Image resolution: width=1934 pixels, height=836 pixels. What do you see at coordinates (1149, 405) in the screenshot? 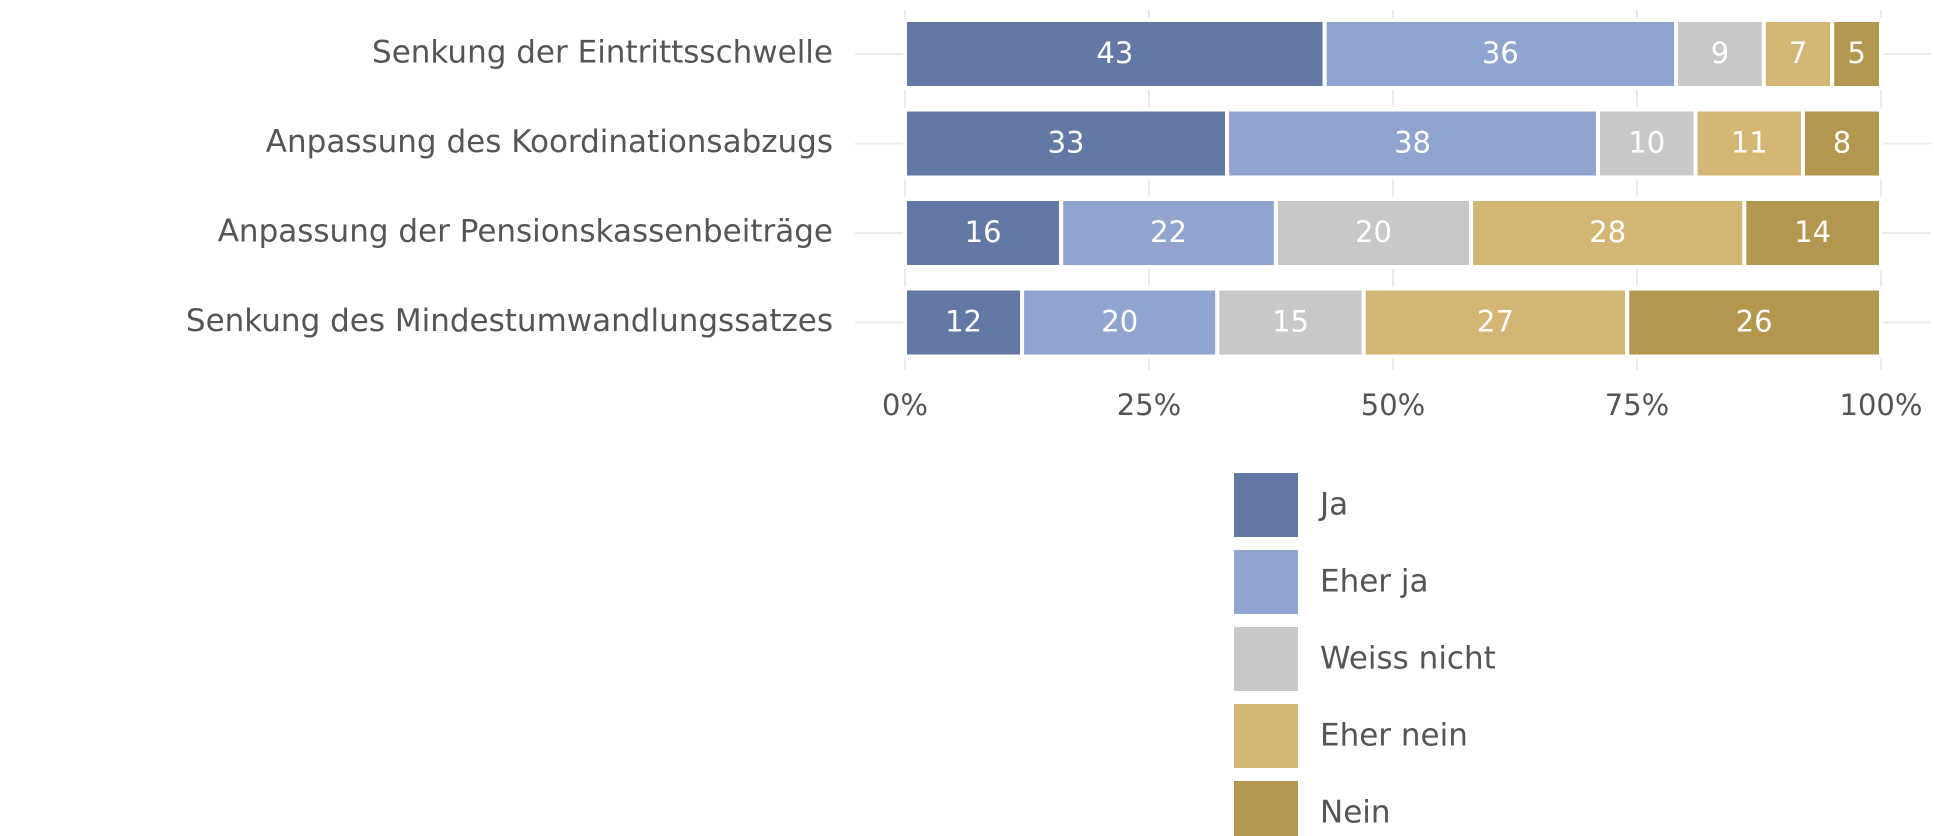
I see `x-tick-label: 25%` at bounding box center [1149, 405].